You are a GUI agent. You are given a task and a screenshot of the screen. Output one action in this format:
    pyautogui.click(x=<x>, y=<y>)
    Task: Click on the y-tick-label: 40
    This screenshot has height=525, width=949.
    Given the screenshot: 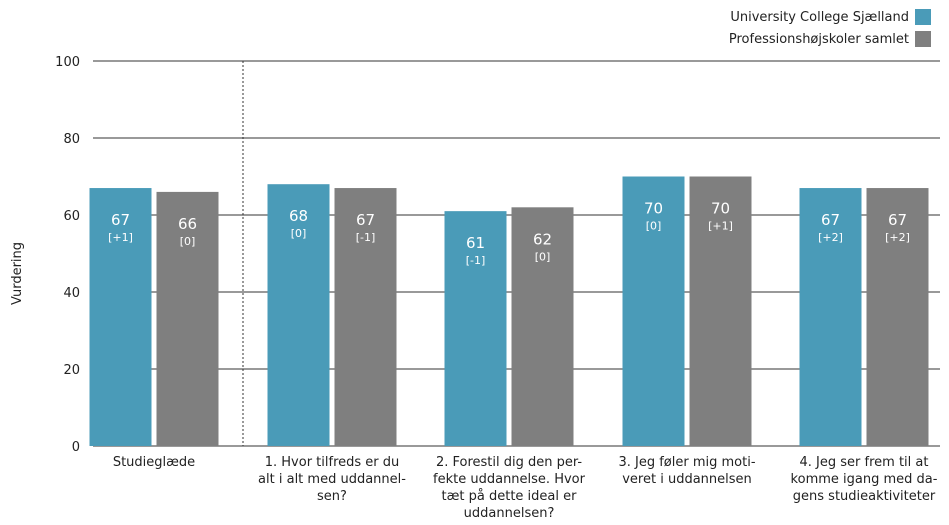 What is the action you would take?
    pyautogui.click(x=71, y=293)
    